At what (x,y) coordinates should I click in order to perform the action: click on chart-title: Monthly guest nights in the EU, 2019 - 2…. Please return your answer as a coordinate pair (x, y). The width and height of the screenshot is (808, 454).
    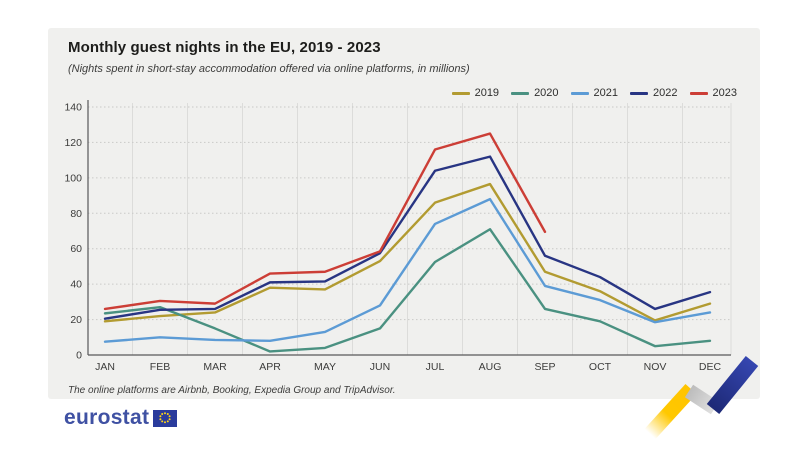
    Looking at the image, I should click on (224, 47).